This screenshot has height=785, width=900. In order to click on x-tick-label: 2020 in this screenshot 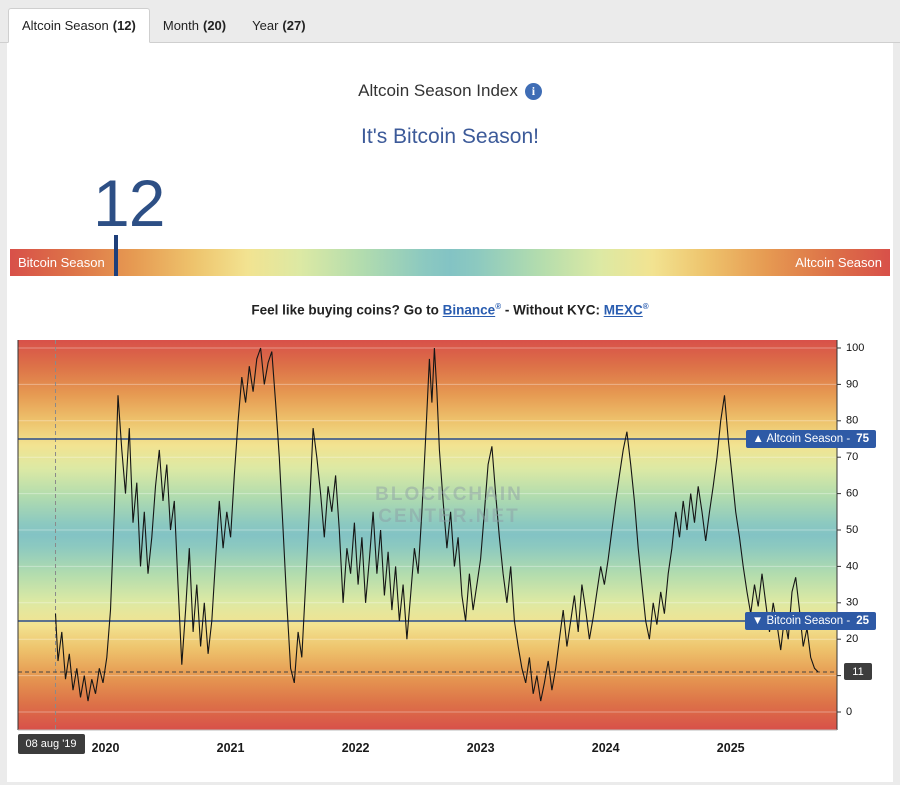, I will do `click(106, 748)`.